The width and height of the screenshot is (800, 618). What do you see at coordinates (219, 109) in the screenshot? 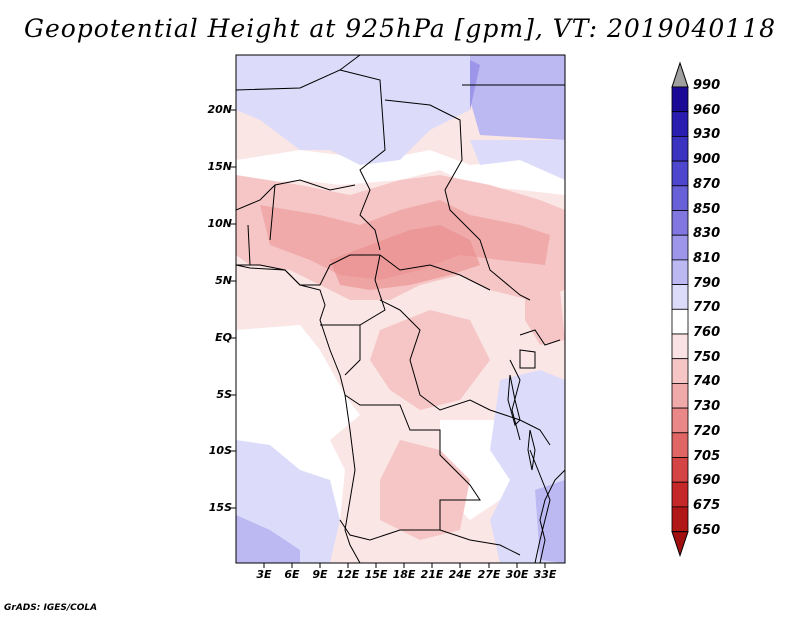
I see `lat-label: 20N` at bounding box center [219, 109].